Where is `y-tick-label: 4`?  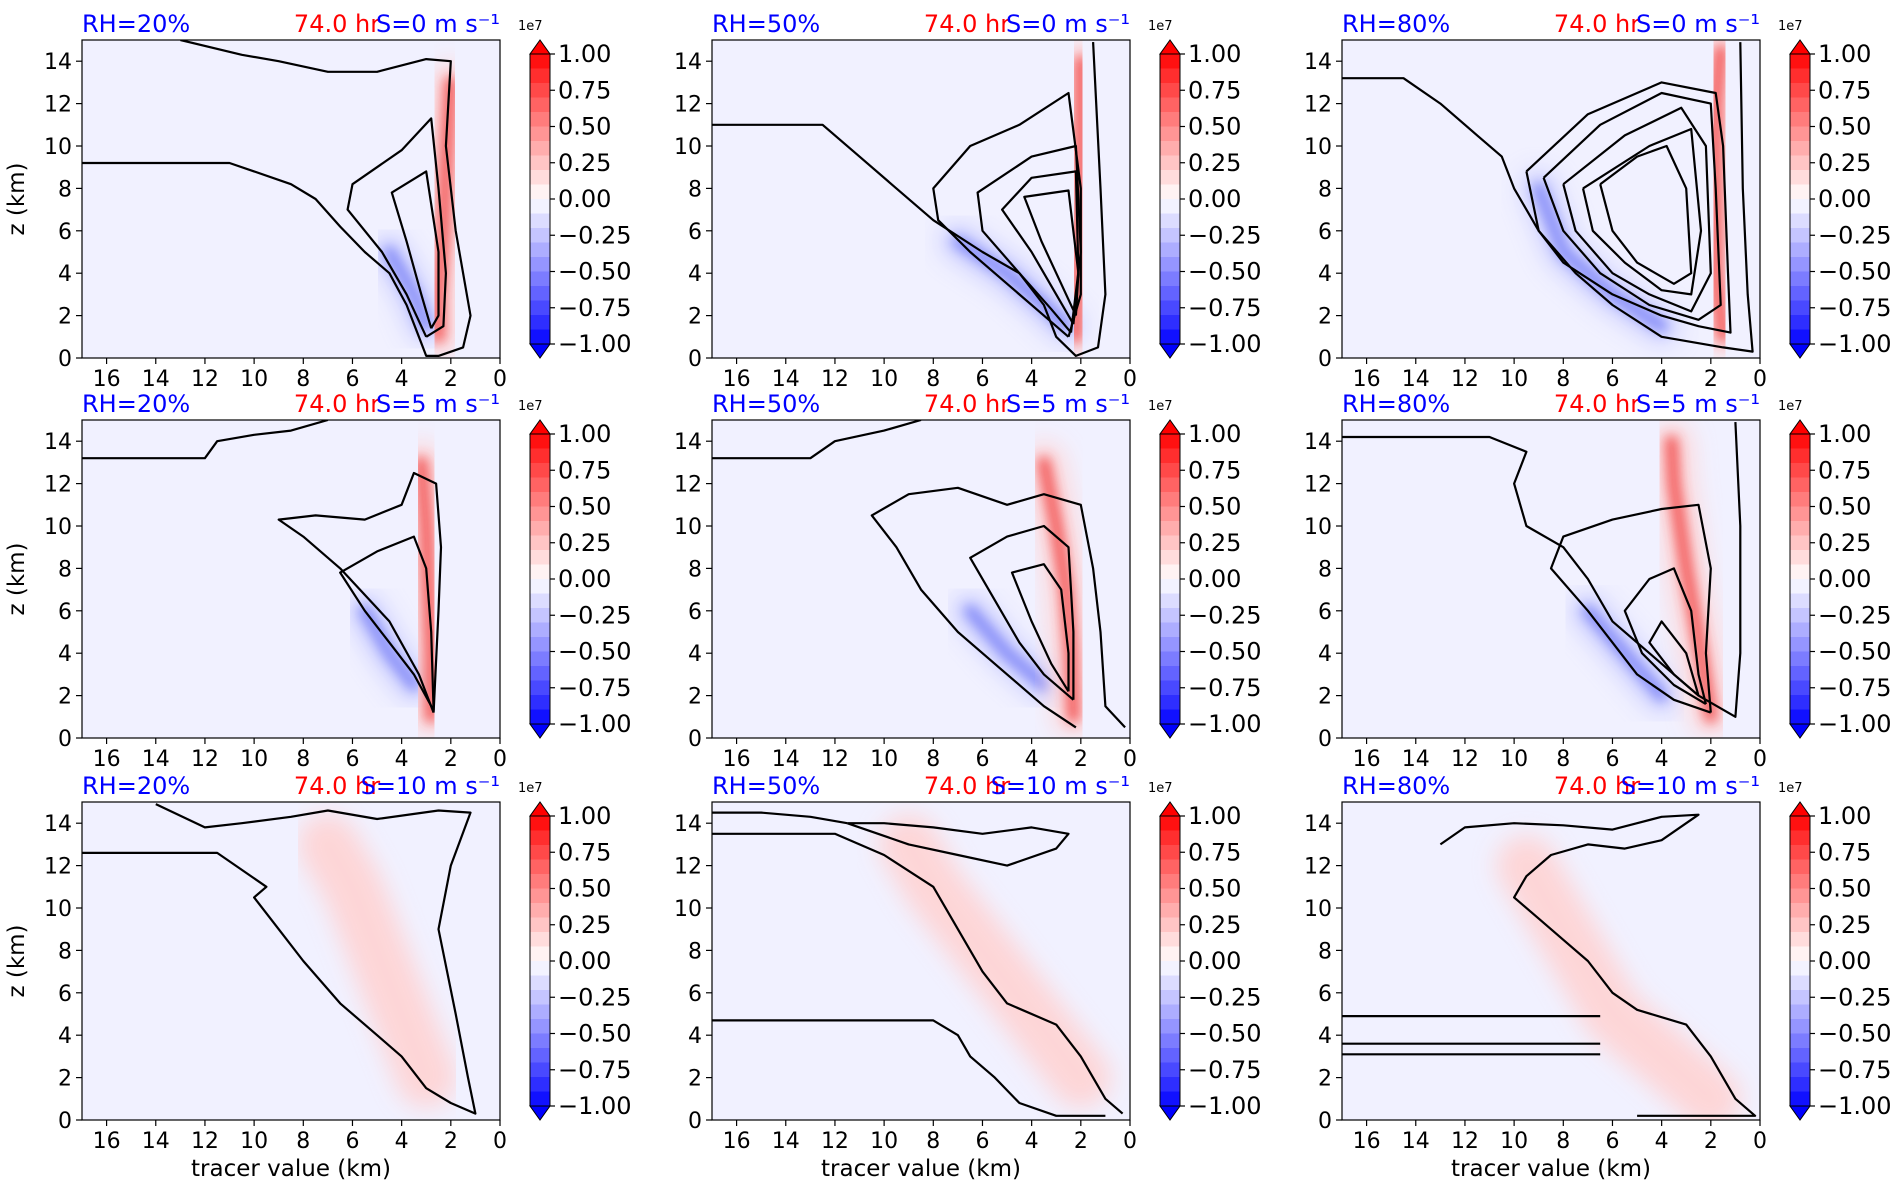
y-tick-label: 4 is located at coordinates (65, 654).